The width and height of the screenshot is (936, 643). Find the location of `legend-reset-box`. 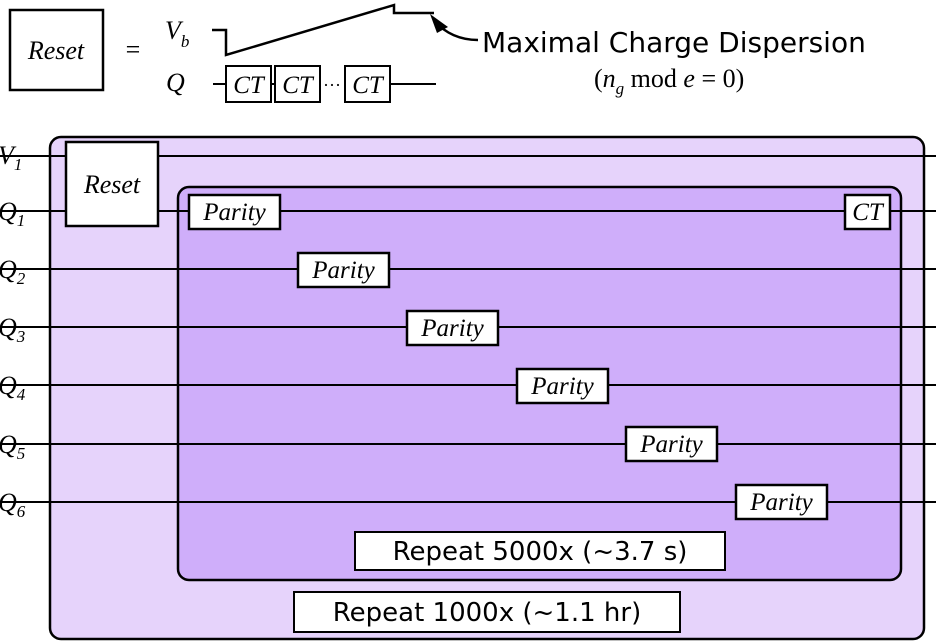

legend-reset-box is located at coordinates (56, 50).